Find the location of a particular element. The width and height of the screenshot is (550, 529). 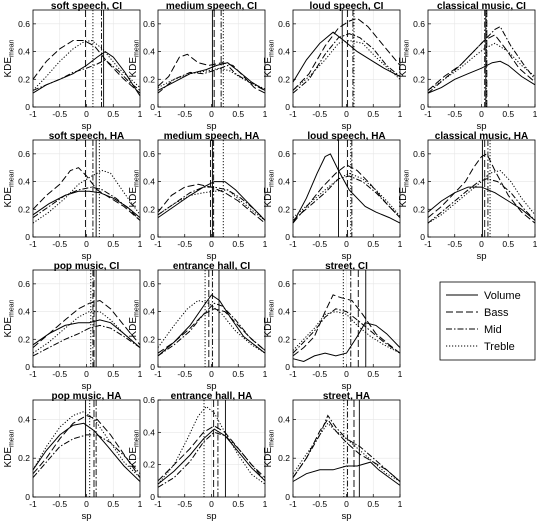

subplot-title: soft speech, CI is located at coordinates (86, 6).